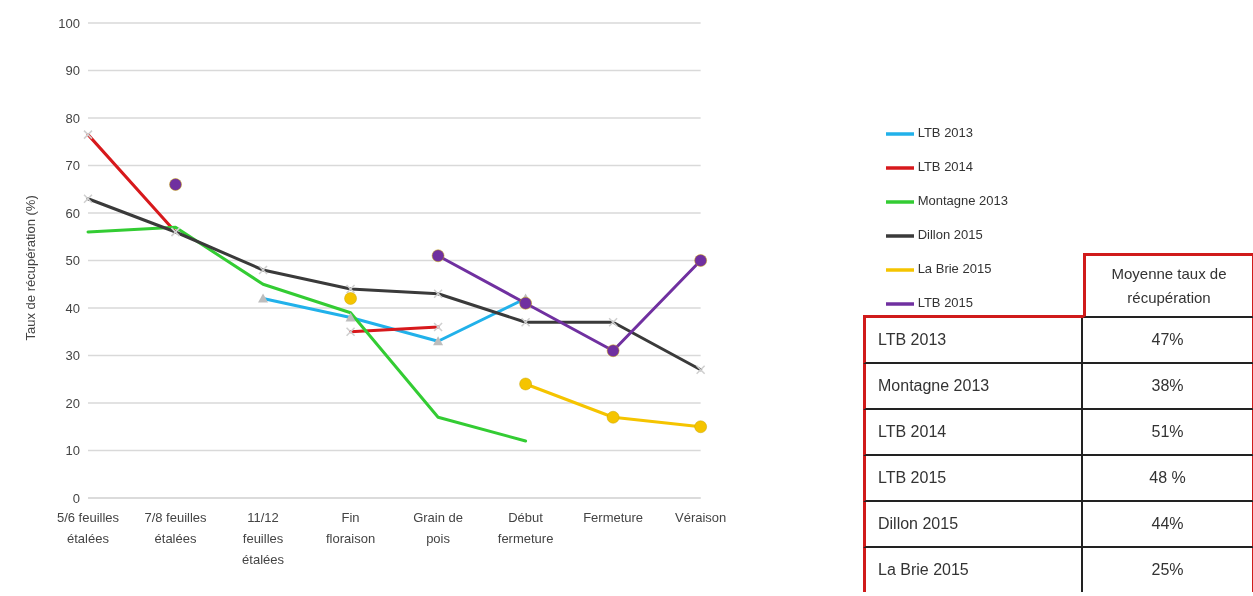 The width and height of the screenshot is (1253, 596). I want to click on category-label: La Brie 2015, so click(974, 570).